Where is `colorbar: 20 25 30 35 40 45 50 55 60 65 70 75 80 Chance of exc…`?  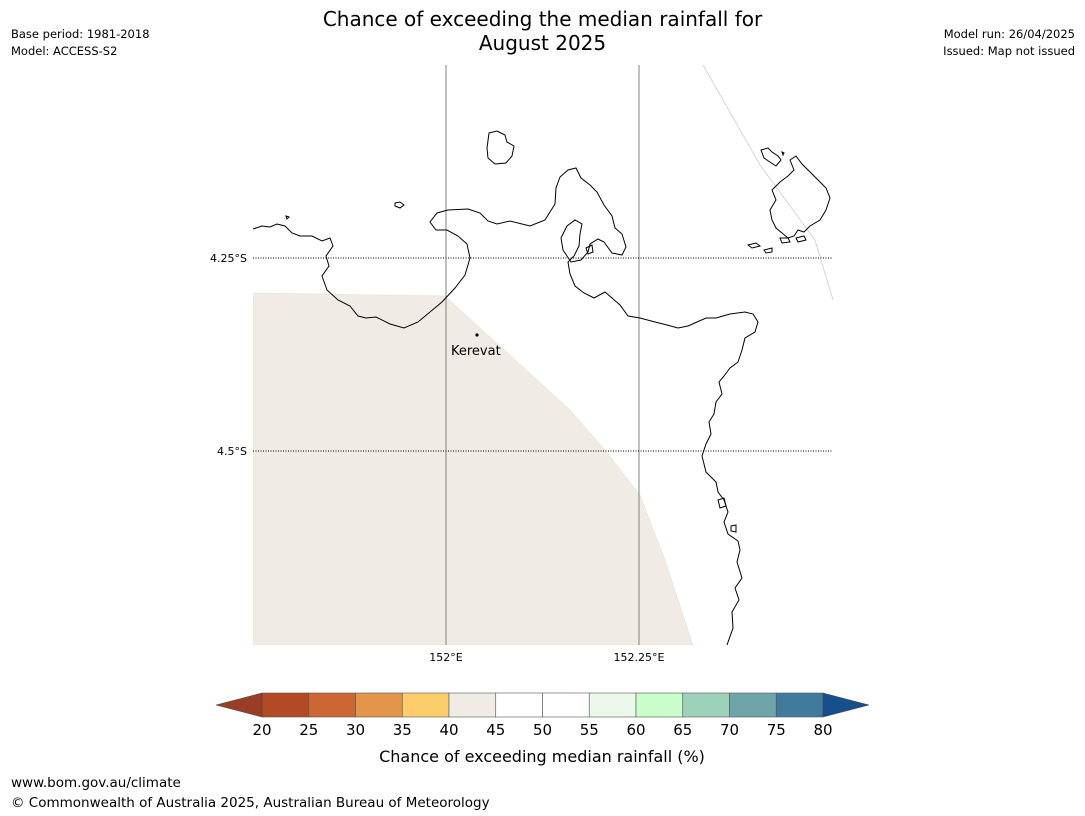
colorbar: 20 25 30 35 40 45 50 55 60 65 70 75 80 Chance of exc… is located at coordinates (542, 729).